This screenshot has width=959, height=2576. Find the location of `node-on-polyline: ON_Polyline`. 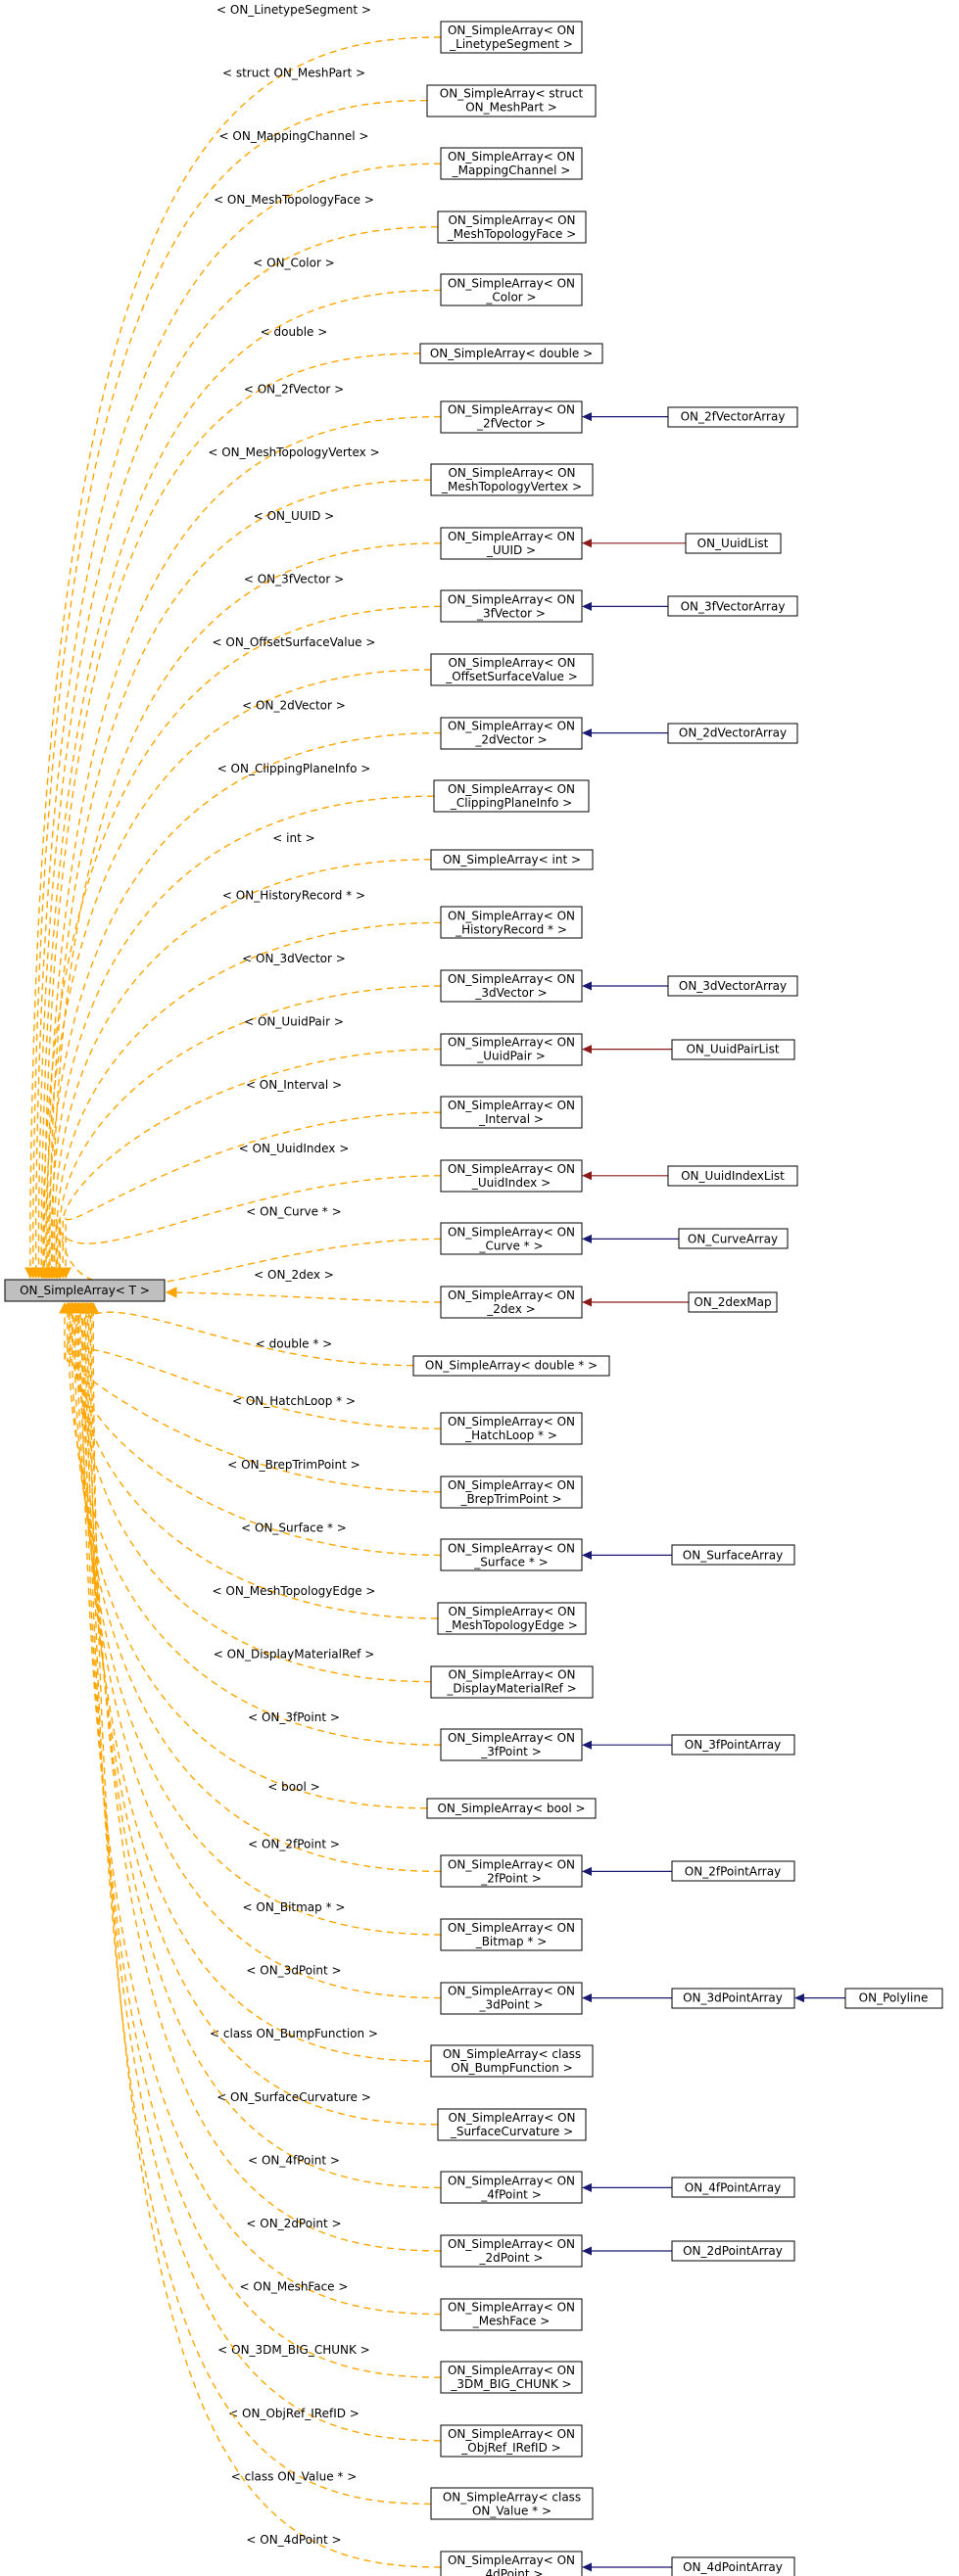

node-on-polyline: ON_Polyline is located at coordinates (893, 1998).